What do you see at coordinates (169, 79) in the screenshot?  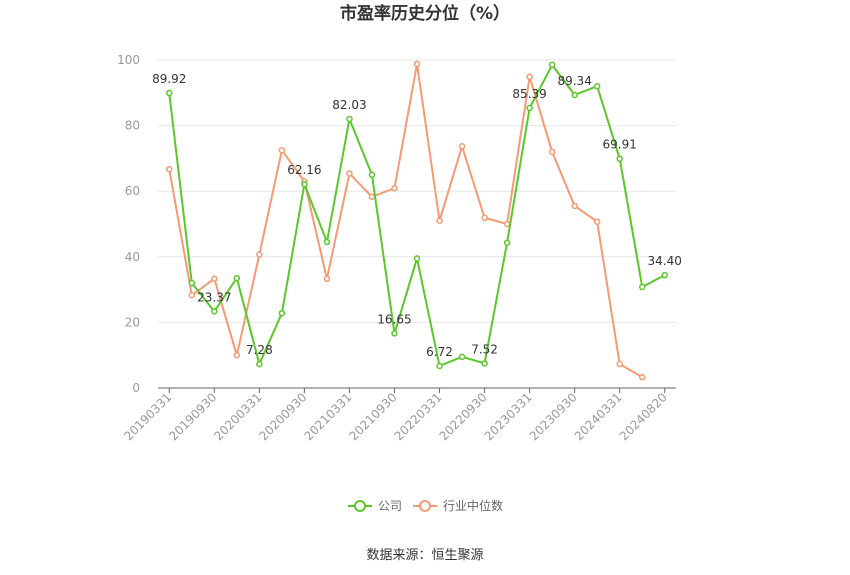 I see `data-label: 89.92` at bounding box center [169, 79].